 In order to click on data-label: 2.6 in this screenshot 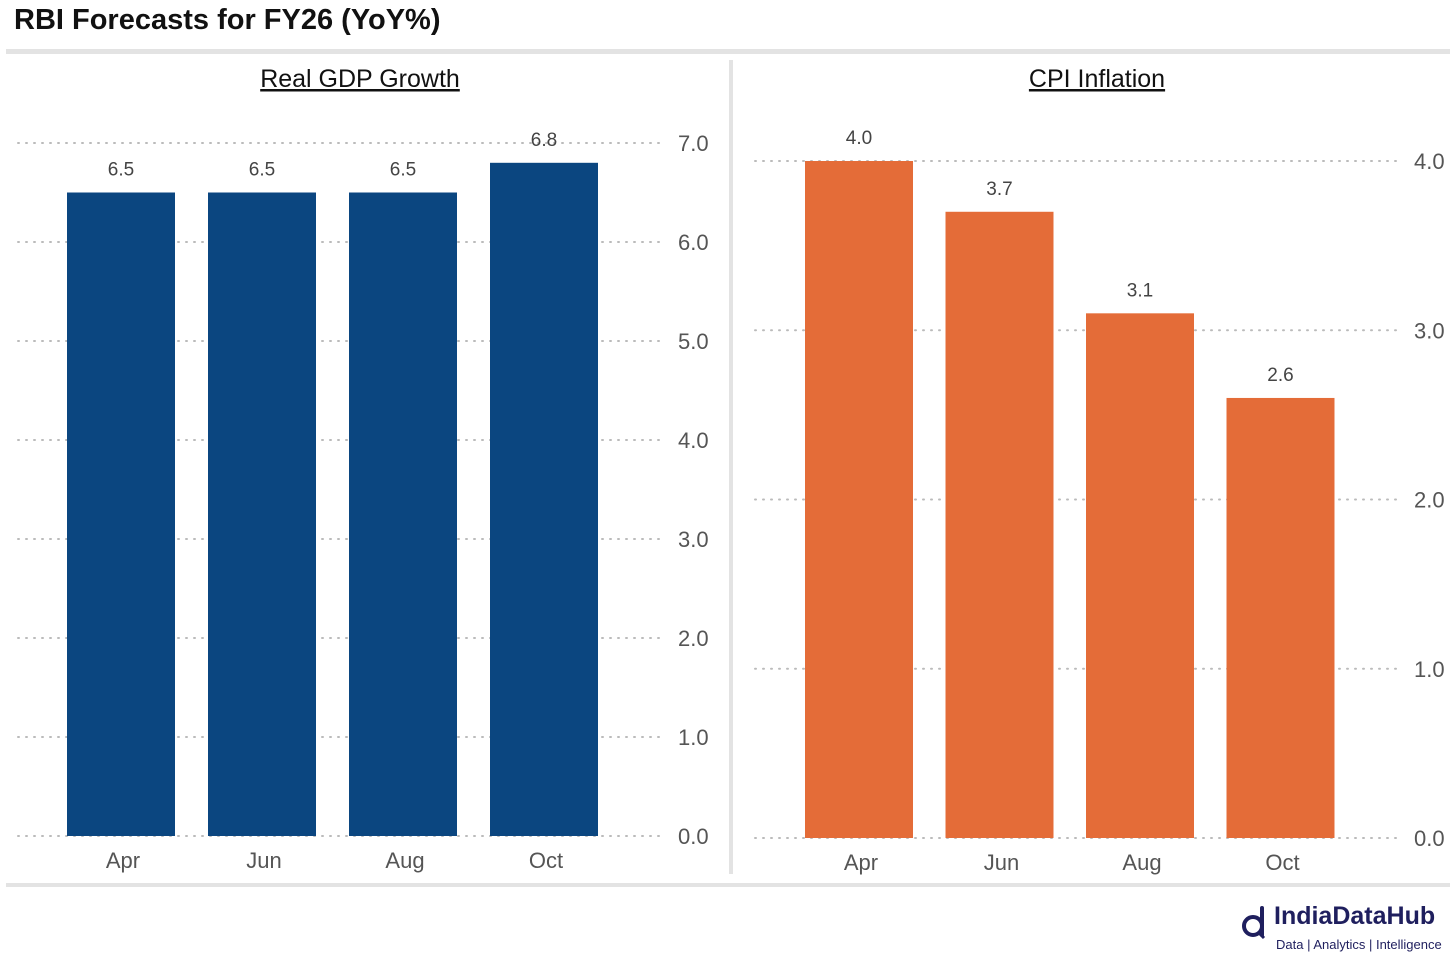, I will do `click(1280, 375)`.